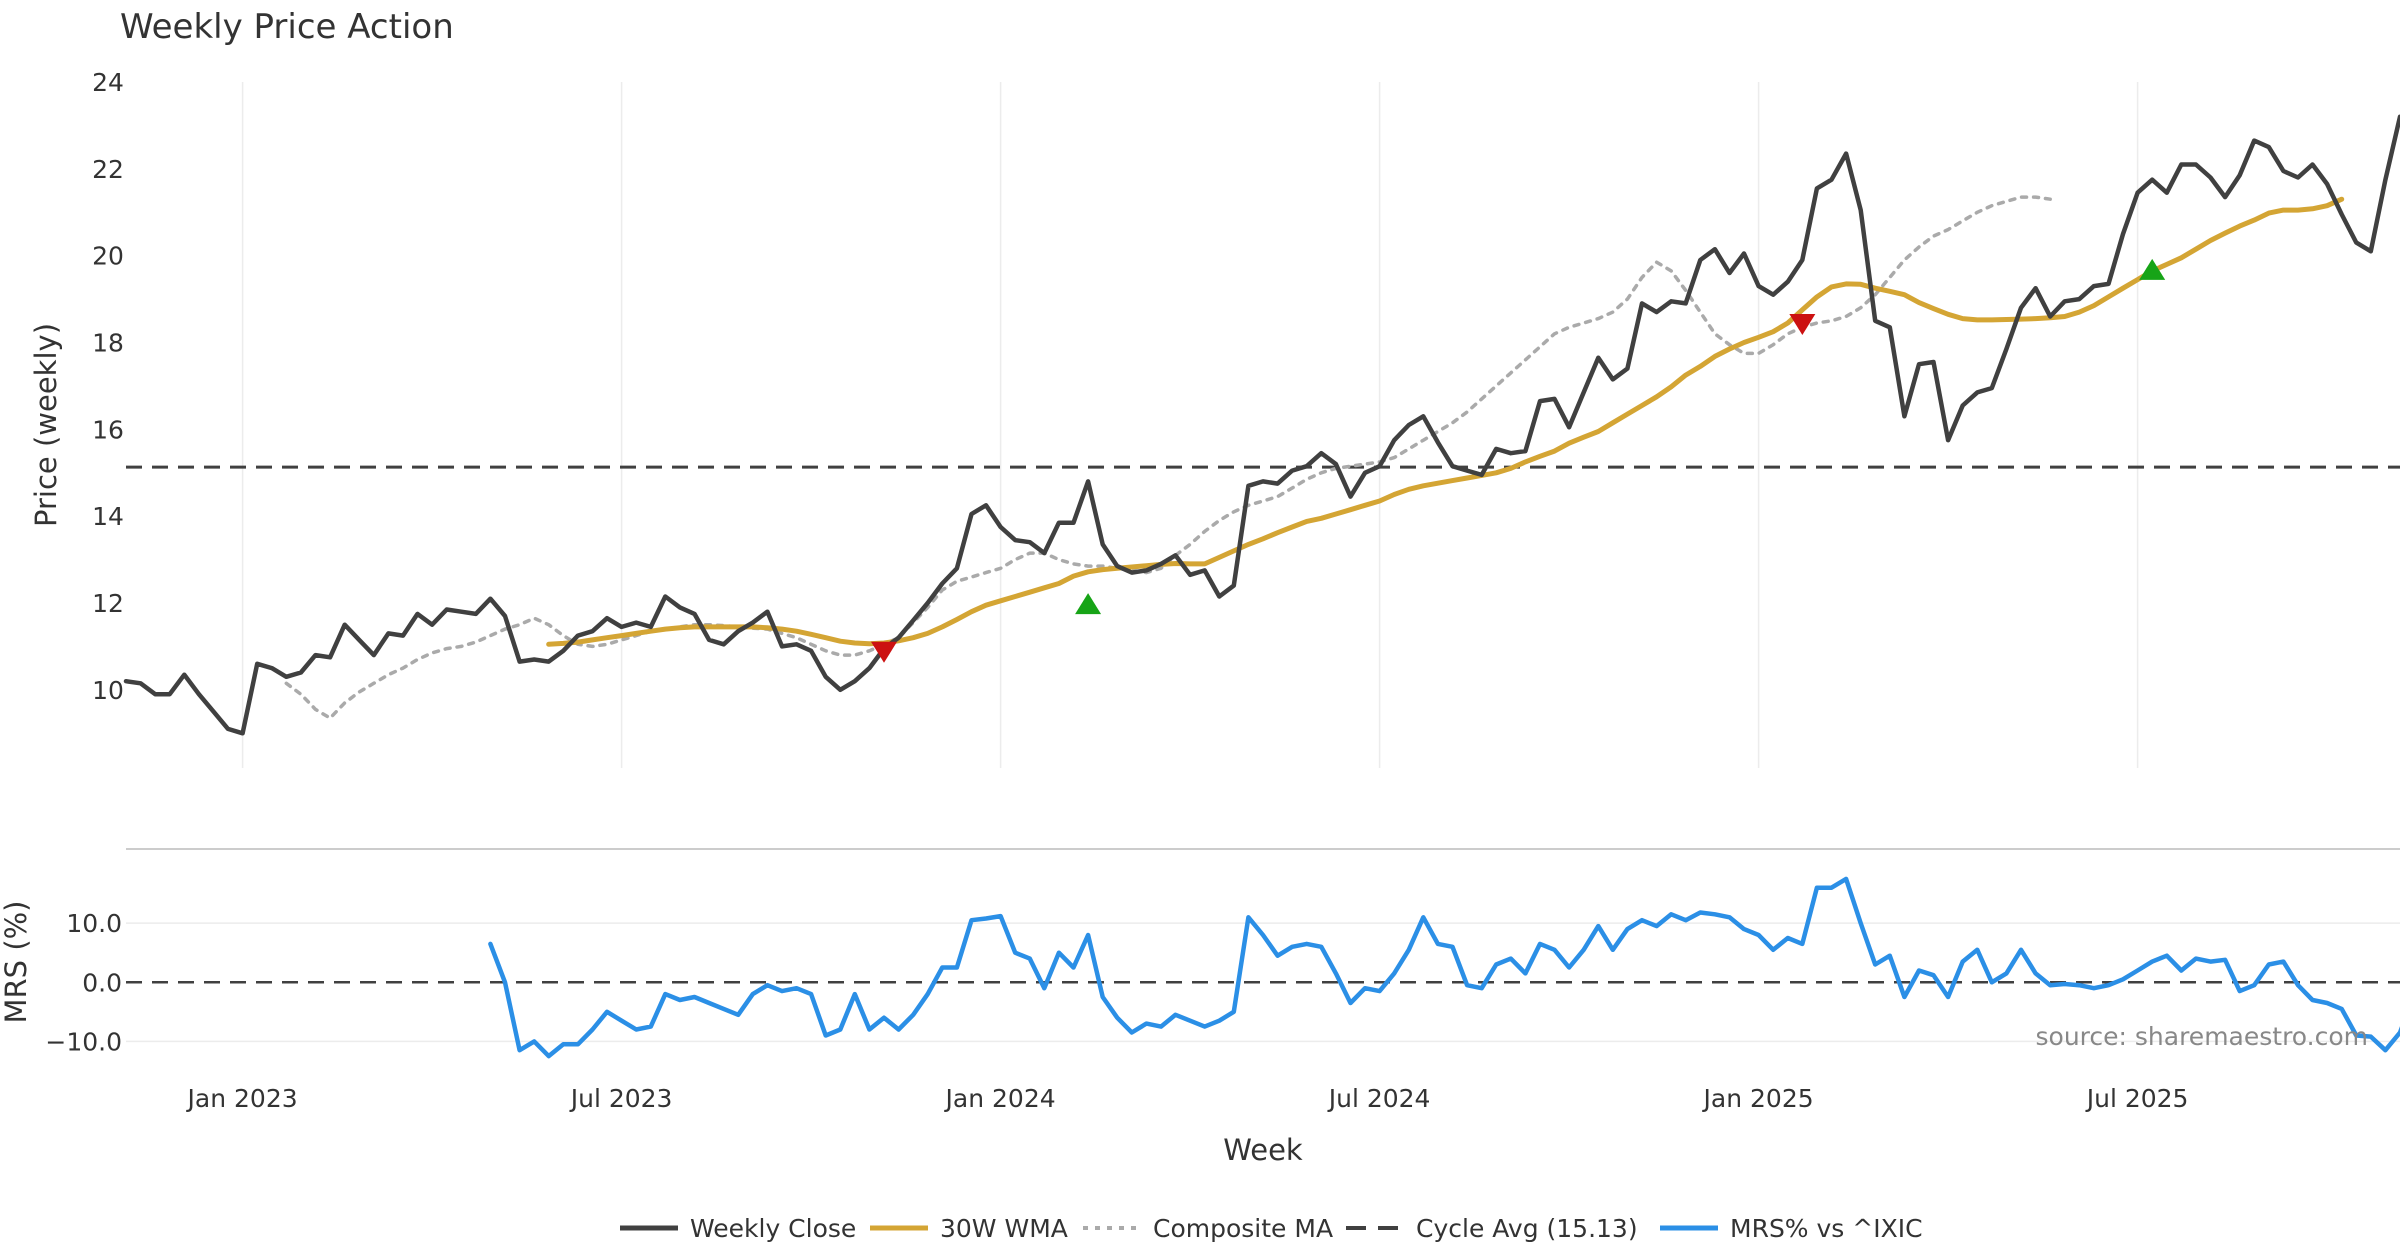 The image size is (2400, 1260). I want to click on legend-label: Composite MA, so click(1243, 1228).